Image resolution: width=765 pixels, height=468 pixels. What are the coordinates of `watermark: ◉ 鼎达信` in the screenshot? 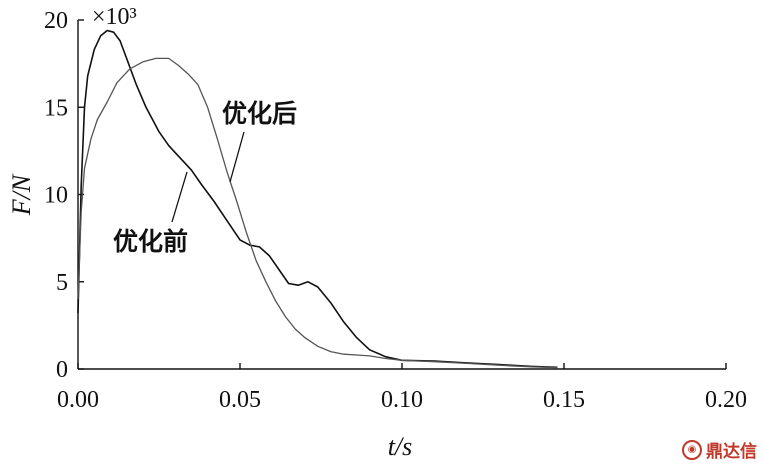 It's located at (719, 449).